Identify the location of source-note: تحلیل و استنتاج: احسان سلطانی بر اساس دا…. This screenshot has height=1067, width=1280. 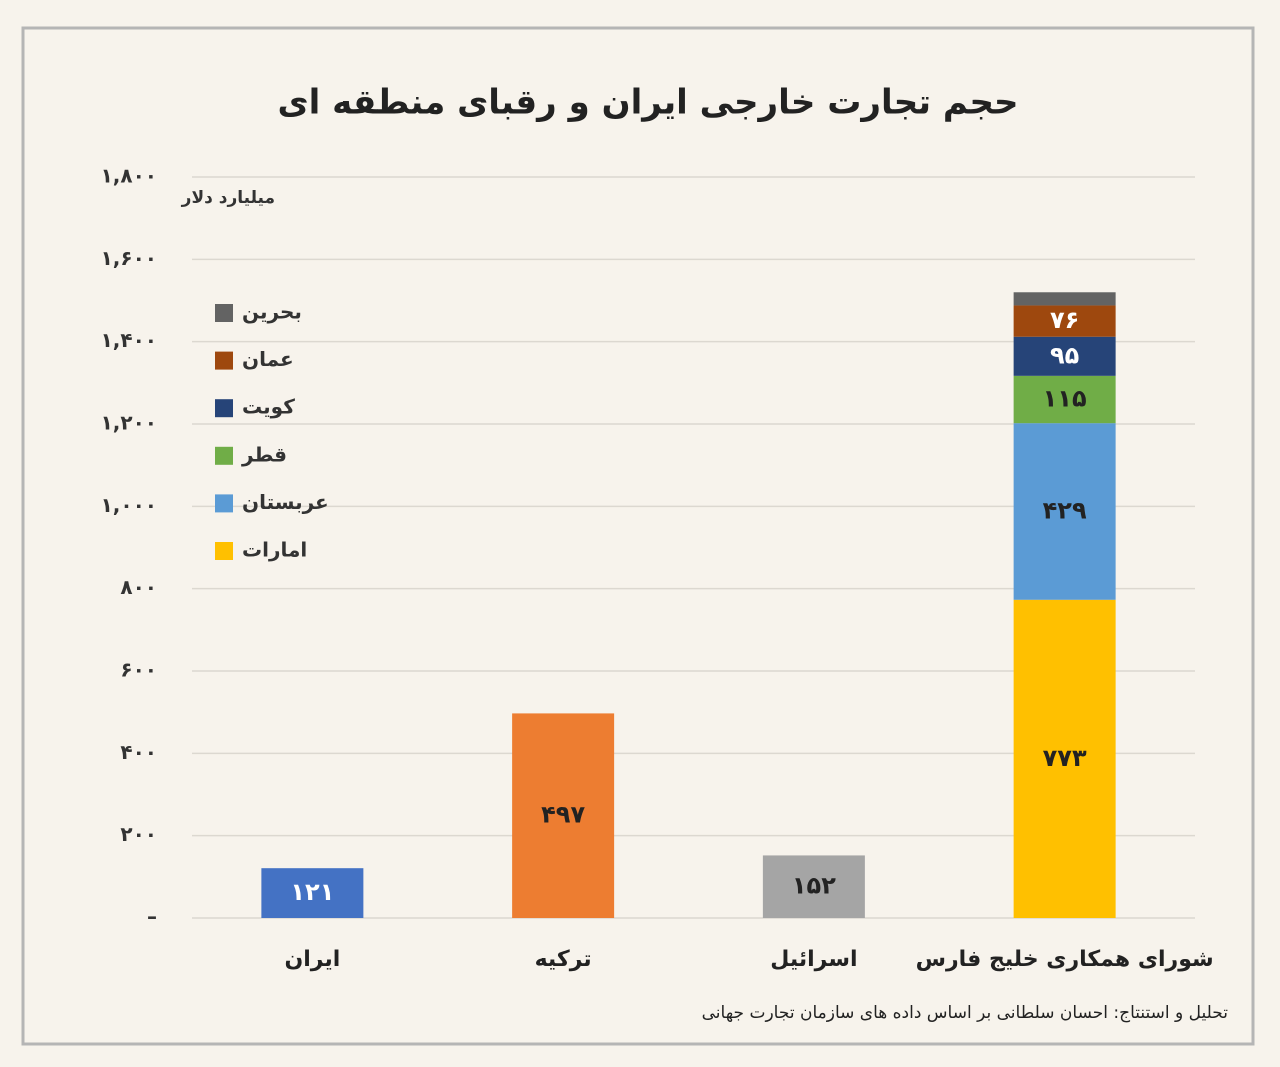
(965, 1013).